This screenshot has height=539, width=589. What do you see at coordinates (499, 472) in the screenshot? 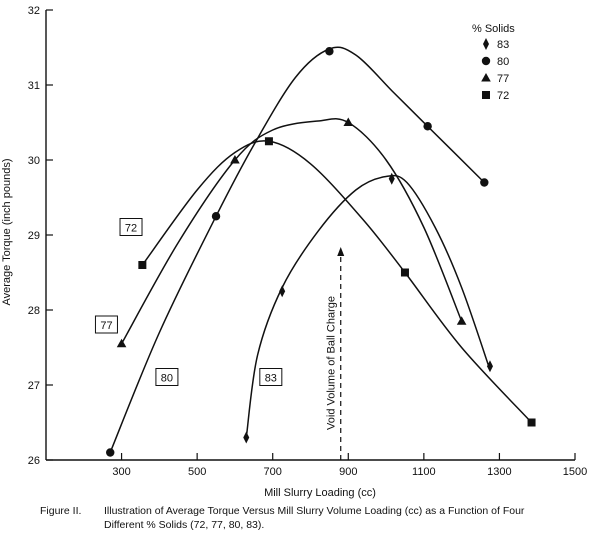
I see `x-tick-label: 1300` at bounding box center [499, 472].